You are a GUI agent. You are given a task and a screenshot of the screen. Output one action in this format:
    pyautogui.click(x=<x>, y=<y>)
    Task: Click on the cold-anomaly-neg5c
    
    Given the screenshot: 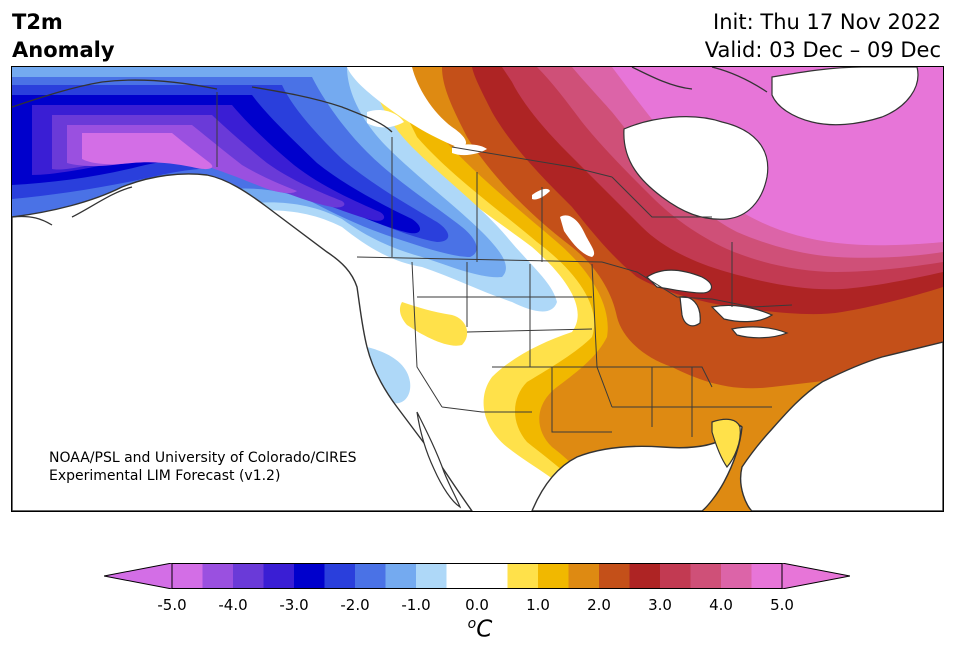 What is the action you would take?
    pyautogui.click(x=147, y=151)
    